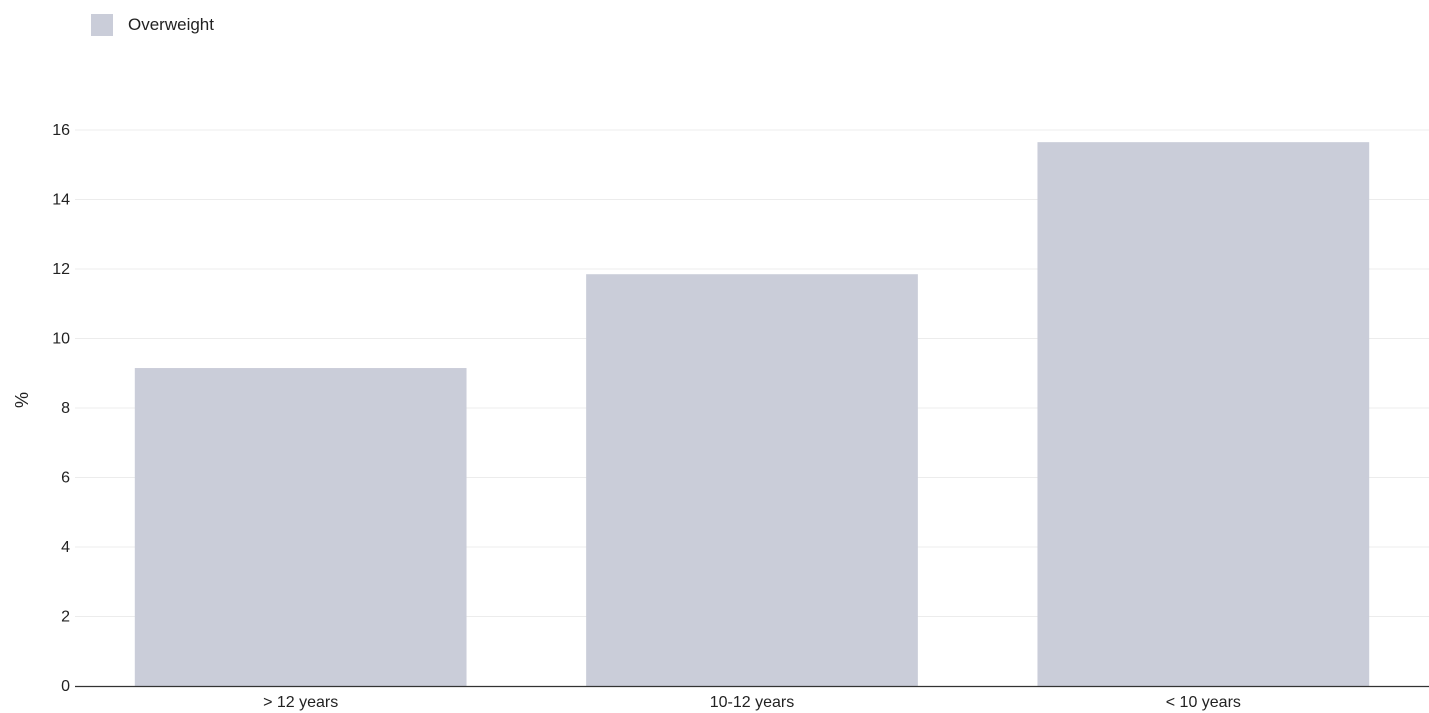 The width and height of the screenshot is (1429, 713). I want to click on x-tick-label: > 12 years, so click(300, 702).